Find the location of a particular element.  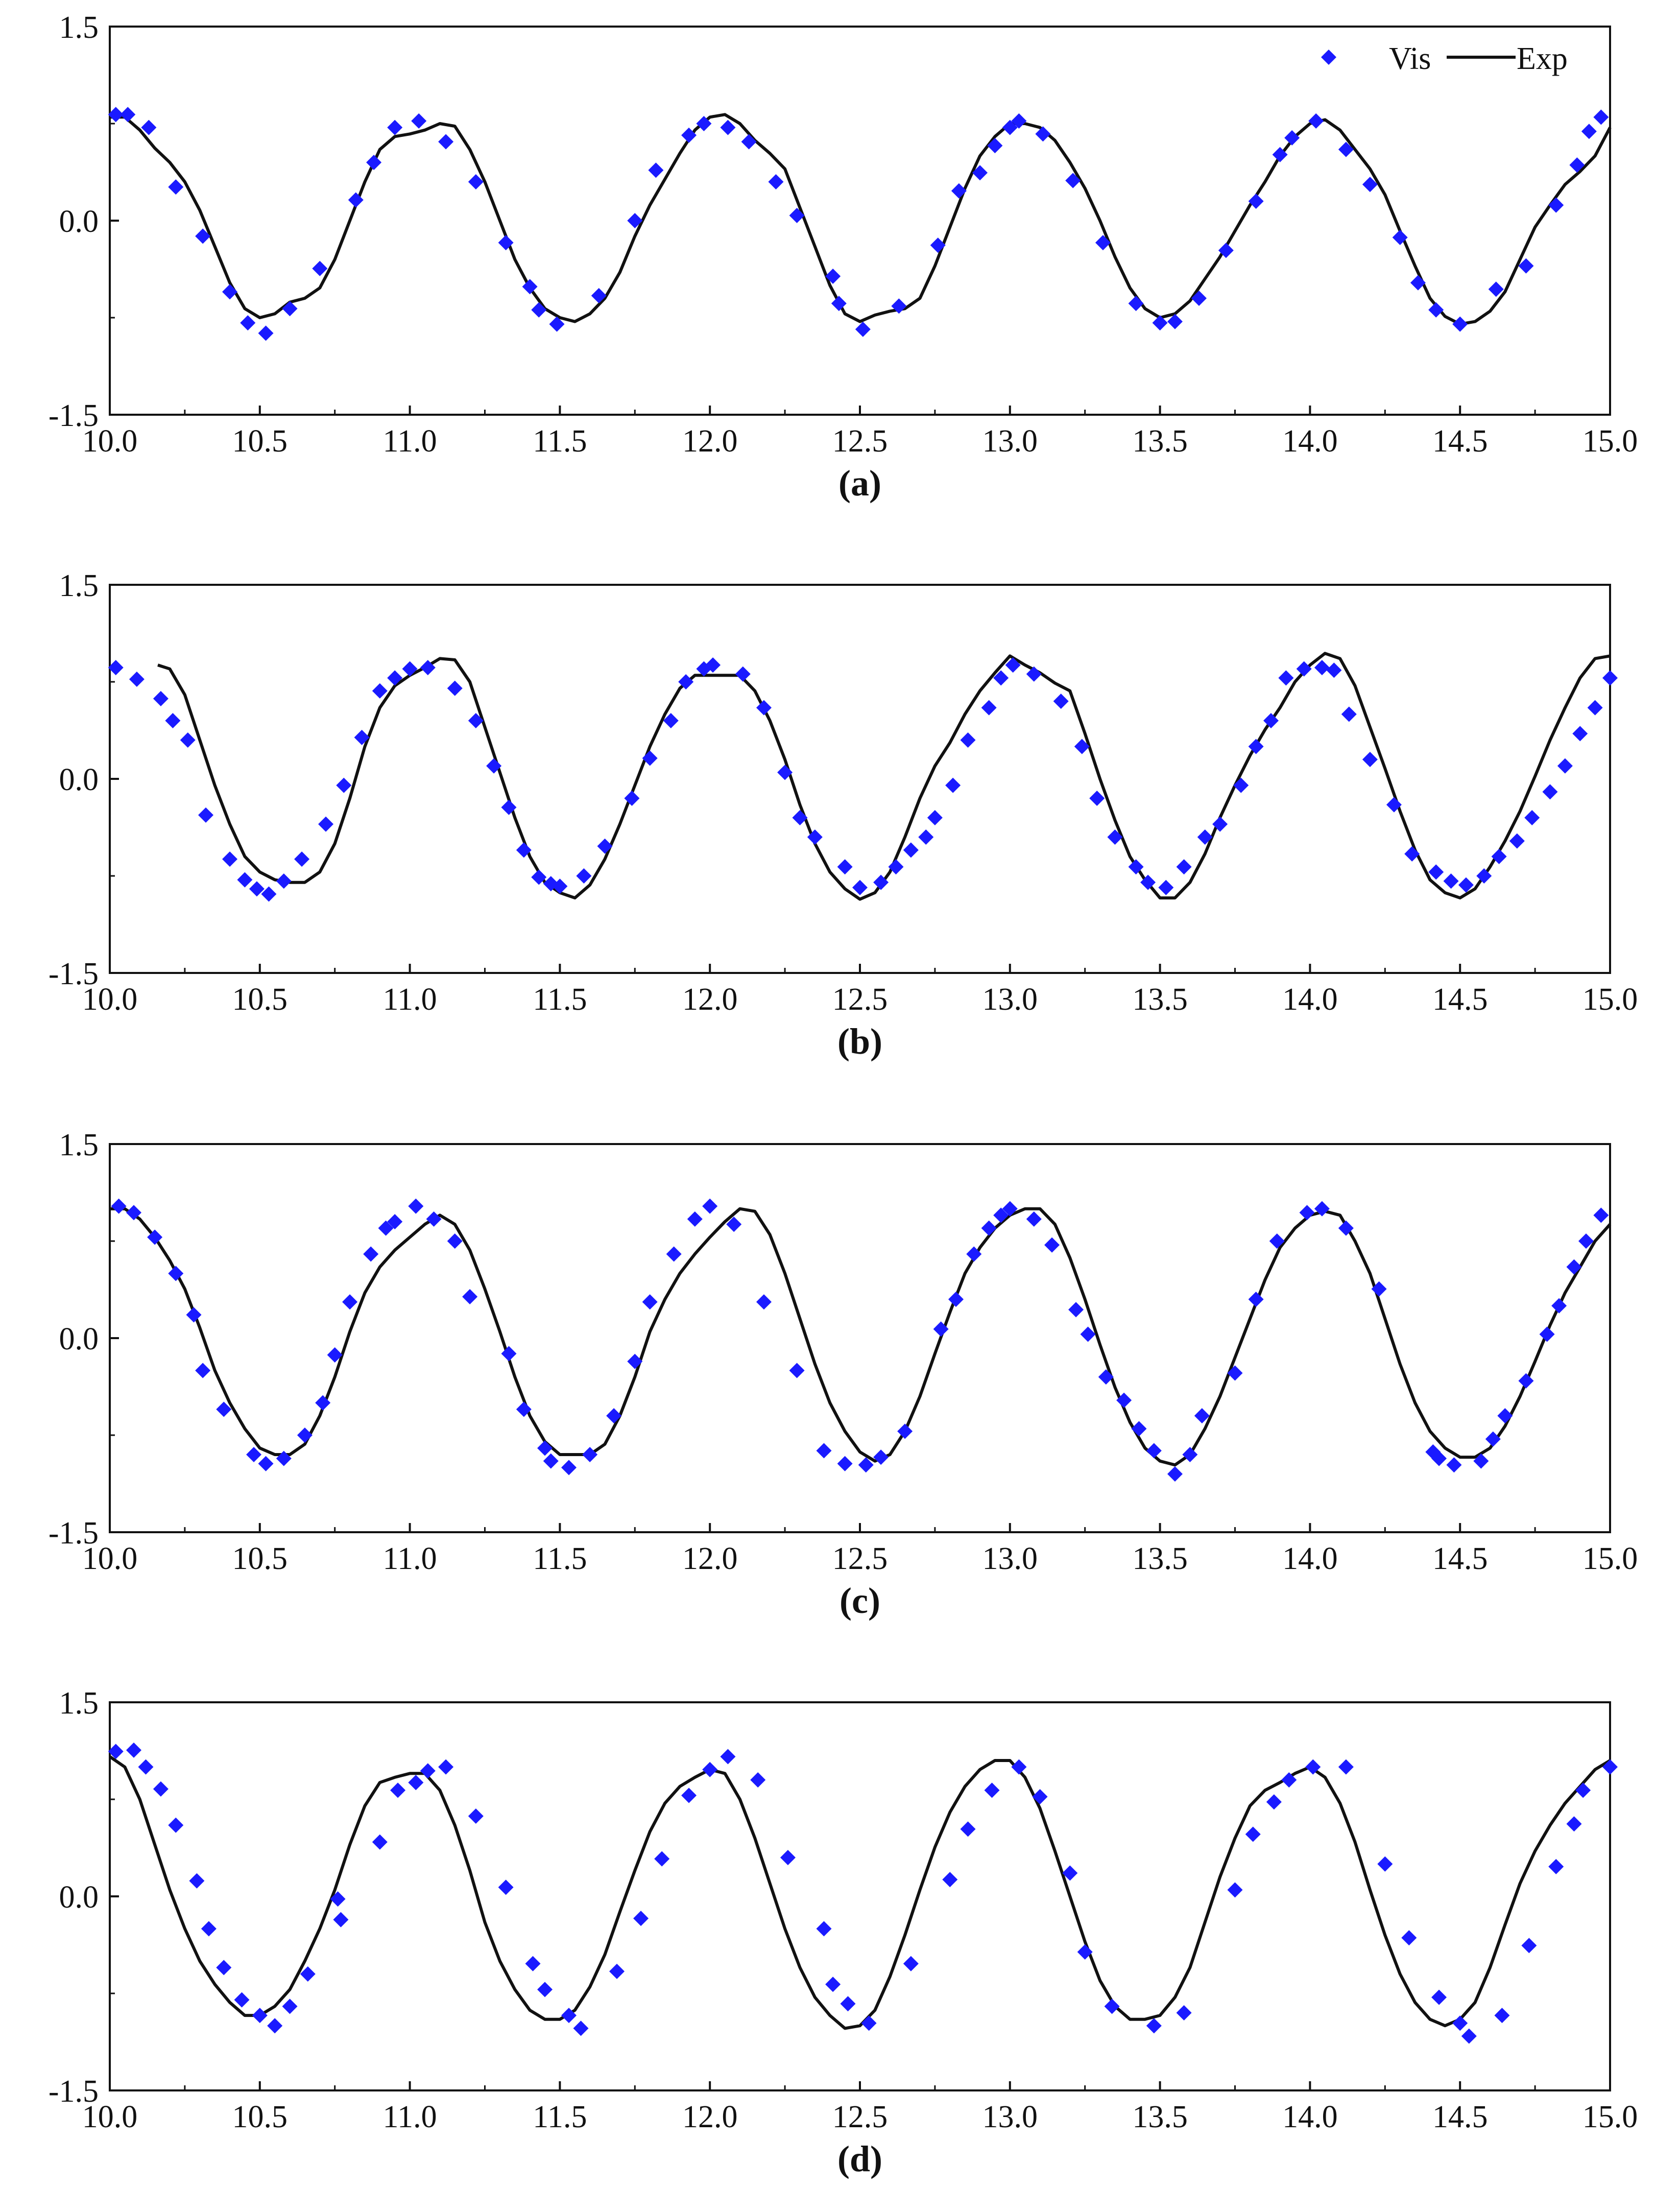

x-tick-label-d-8: 14.0 is located at coordinates (1310, 2117).